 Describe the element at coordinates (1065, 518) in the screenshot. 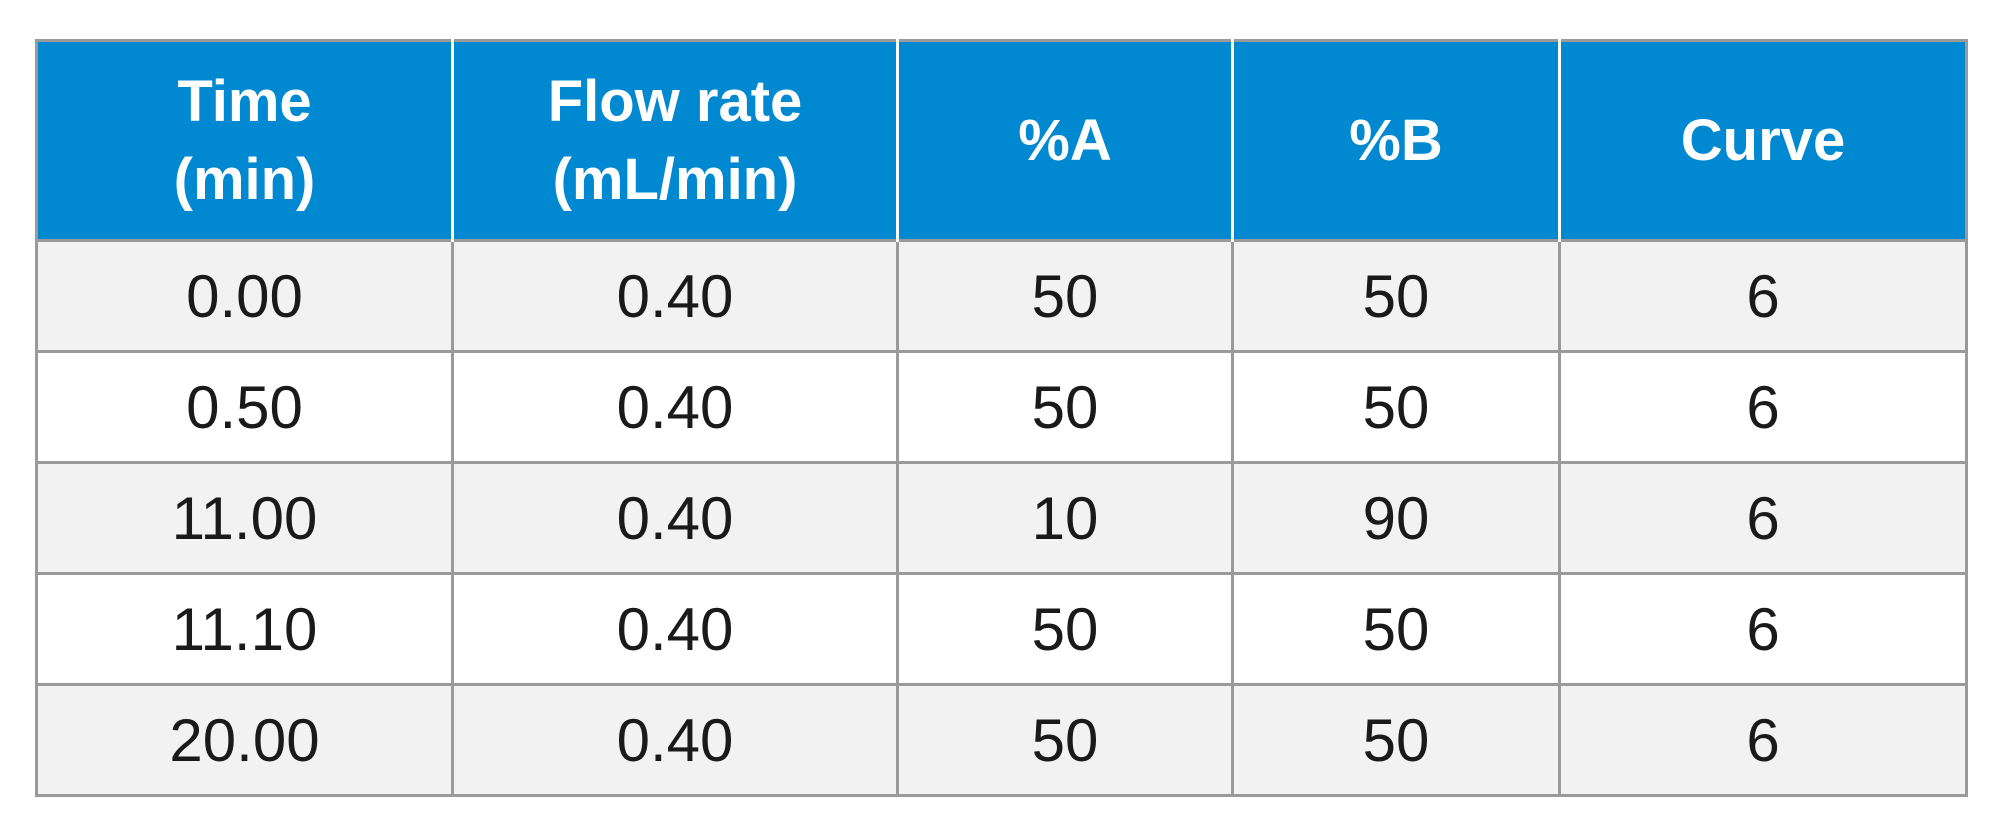

I see `cell-percent-a: 10` at that location.